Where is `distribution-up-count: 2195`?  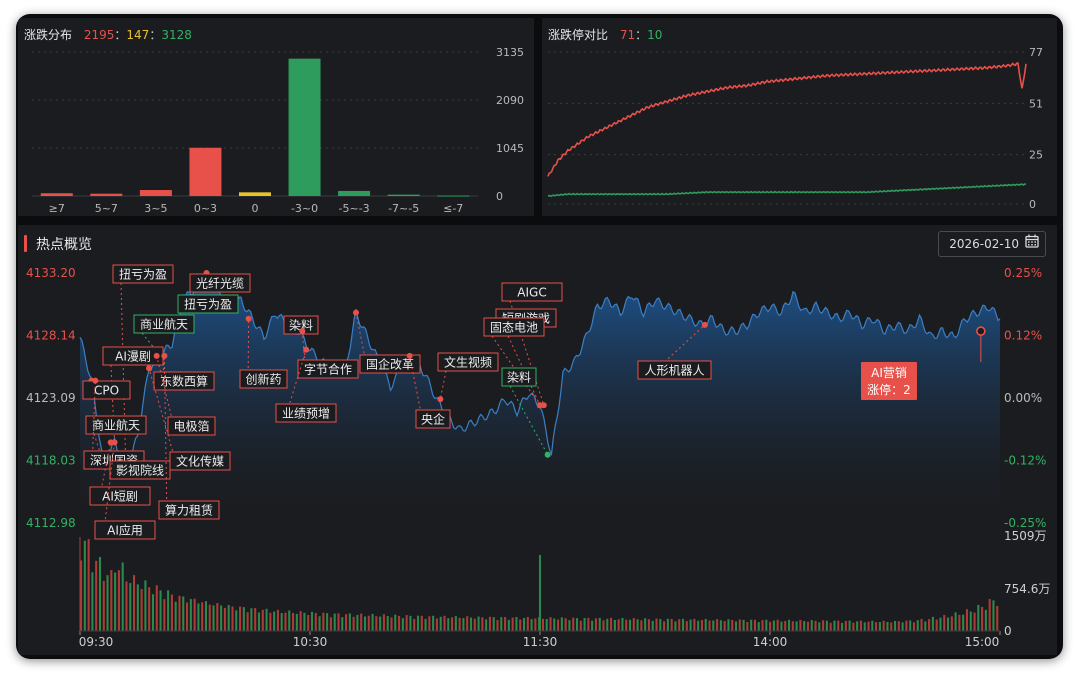 distribution-up-count: 2195 is located at coordinates (99, 35).